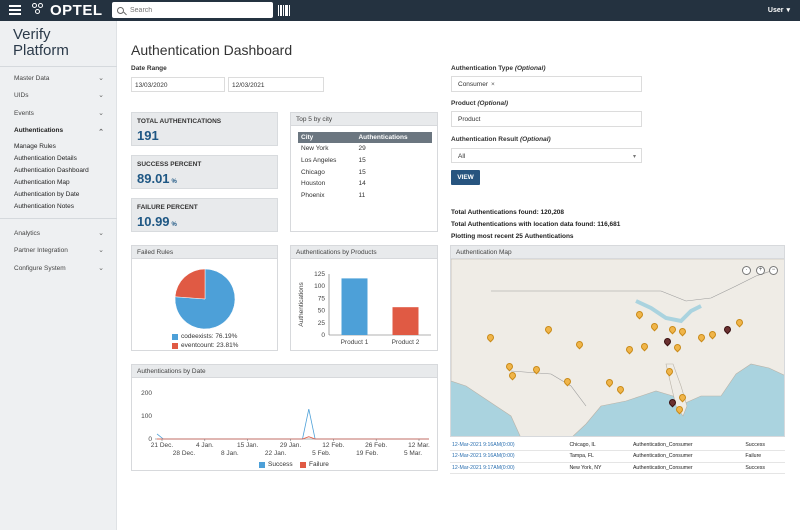 This screenshot has width=800, height=530. What do you see at coordinates (319, 464) in the screenshot?
I see `legend-label: Failure` at bounding box center [319, 464].